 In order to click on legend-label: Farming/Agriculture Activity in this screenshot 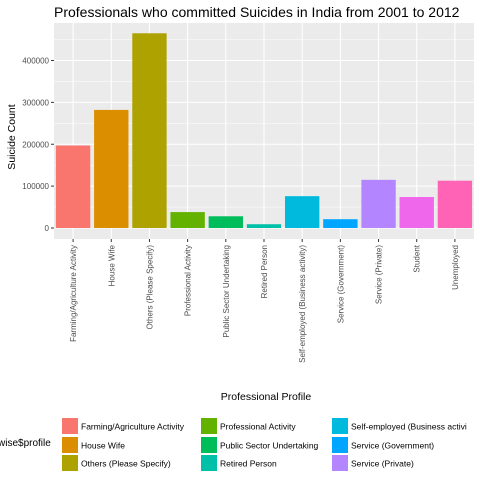, I will do `click(133, 427)`.